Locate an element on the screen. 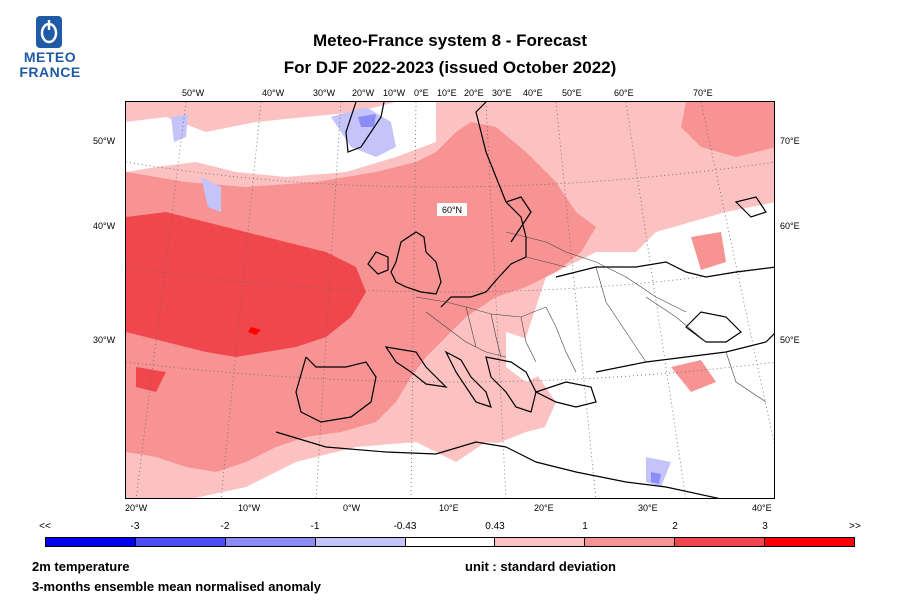 The height and width of the screenshot is (600, 900). bottom-lon-label: 20°W is located at coordinates (136, 508).